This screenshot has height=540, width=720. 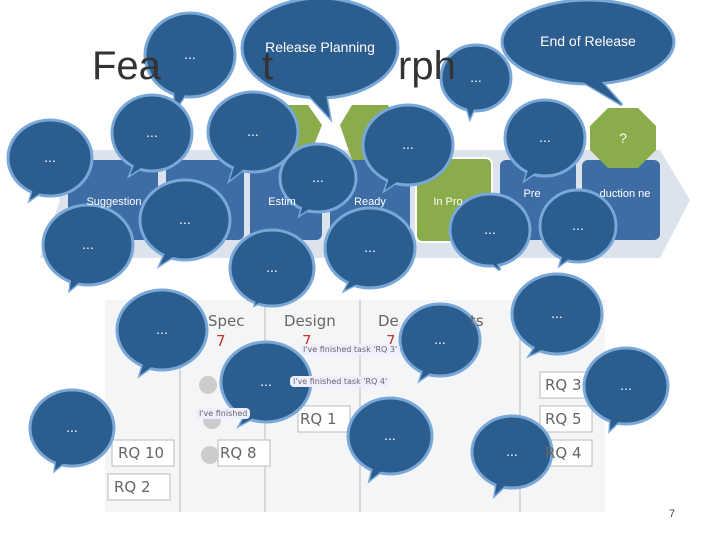 What do you see at coordinates (563, 419) in the screenshot?
I see `sticky-note: RQ 5` at bounding box center [563, 419].